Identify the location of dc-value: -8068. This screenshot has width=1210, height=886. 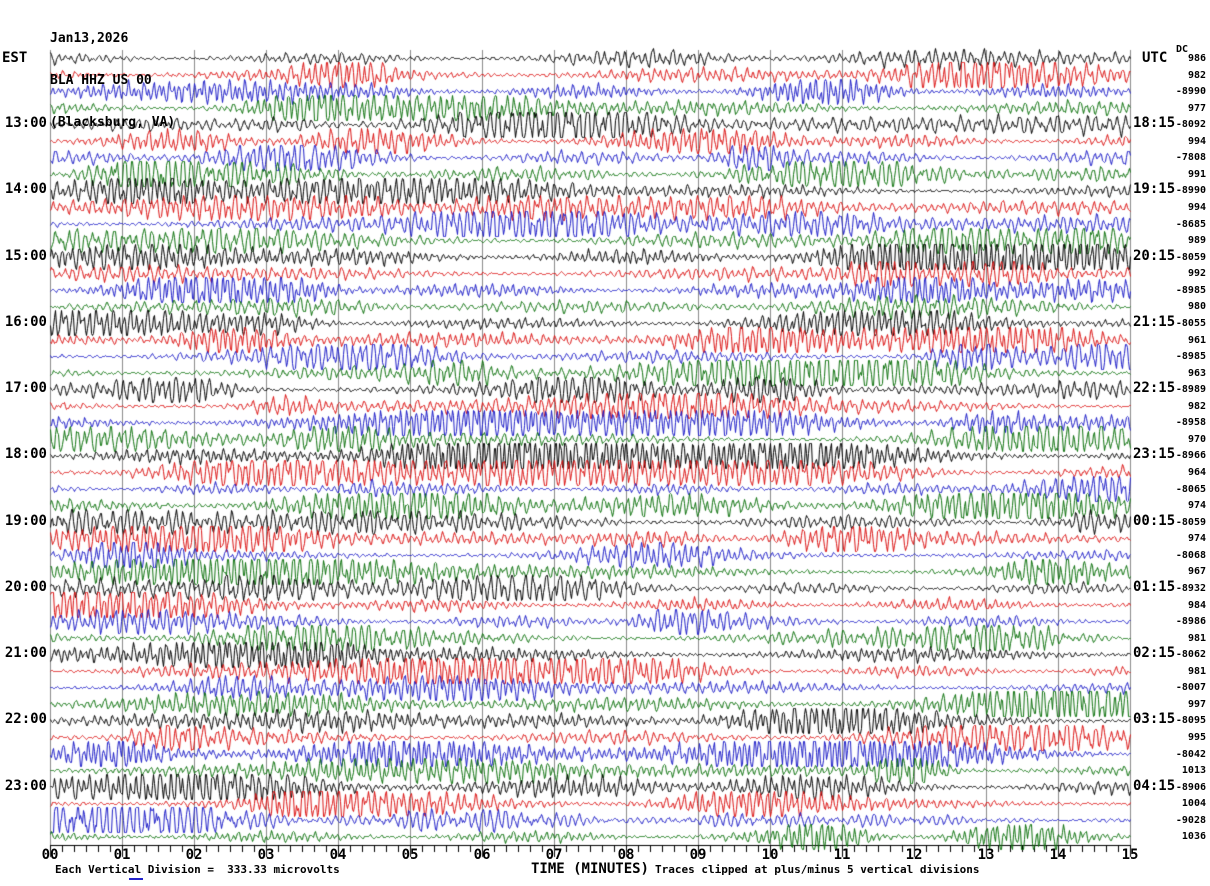
(1190, 555).